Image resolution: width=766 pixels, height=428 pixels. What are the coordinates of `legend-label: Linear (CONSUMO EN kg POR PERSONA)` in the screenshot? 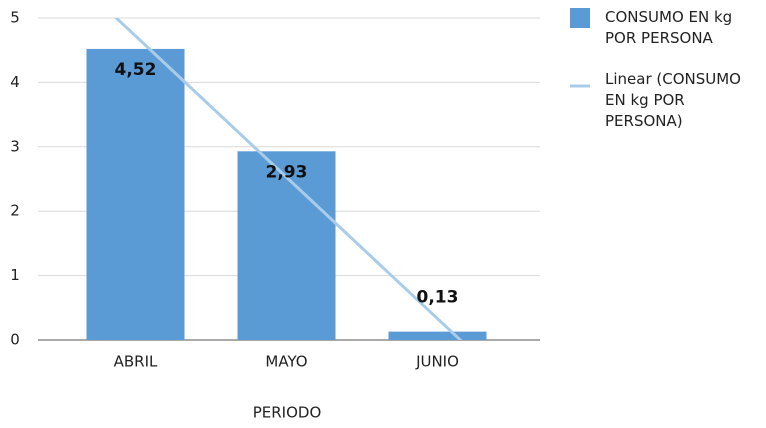 It's located at (673, 100).